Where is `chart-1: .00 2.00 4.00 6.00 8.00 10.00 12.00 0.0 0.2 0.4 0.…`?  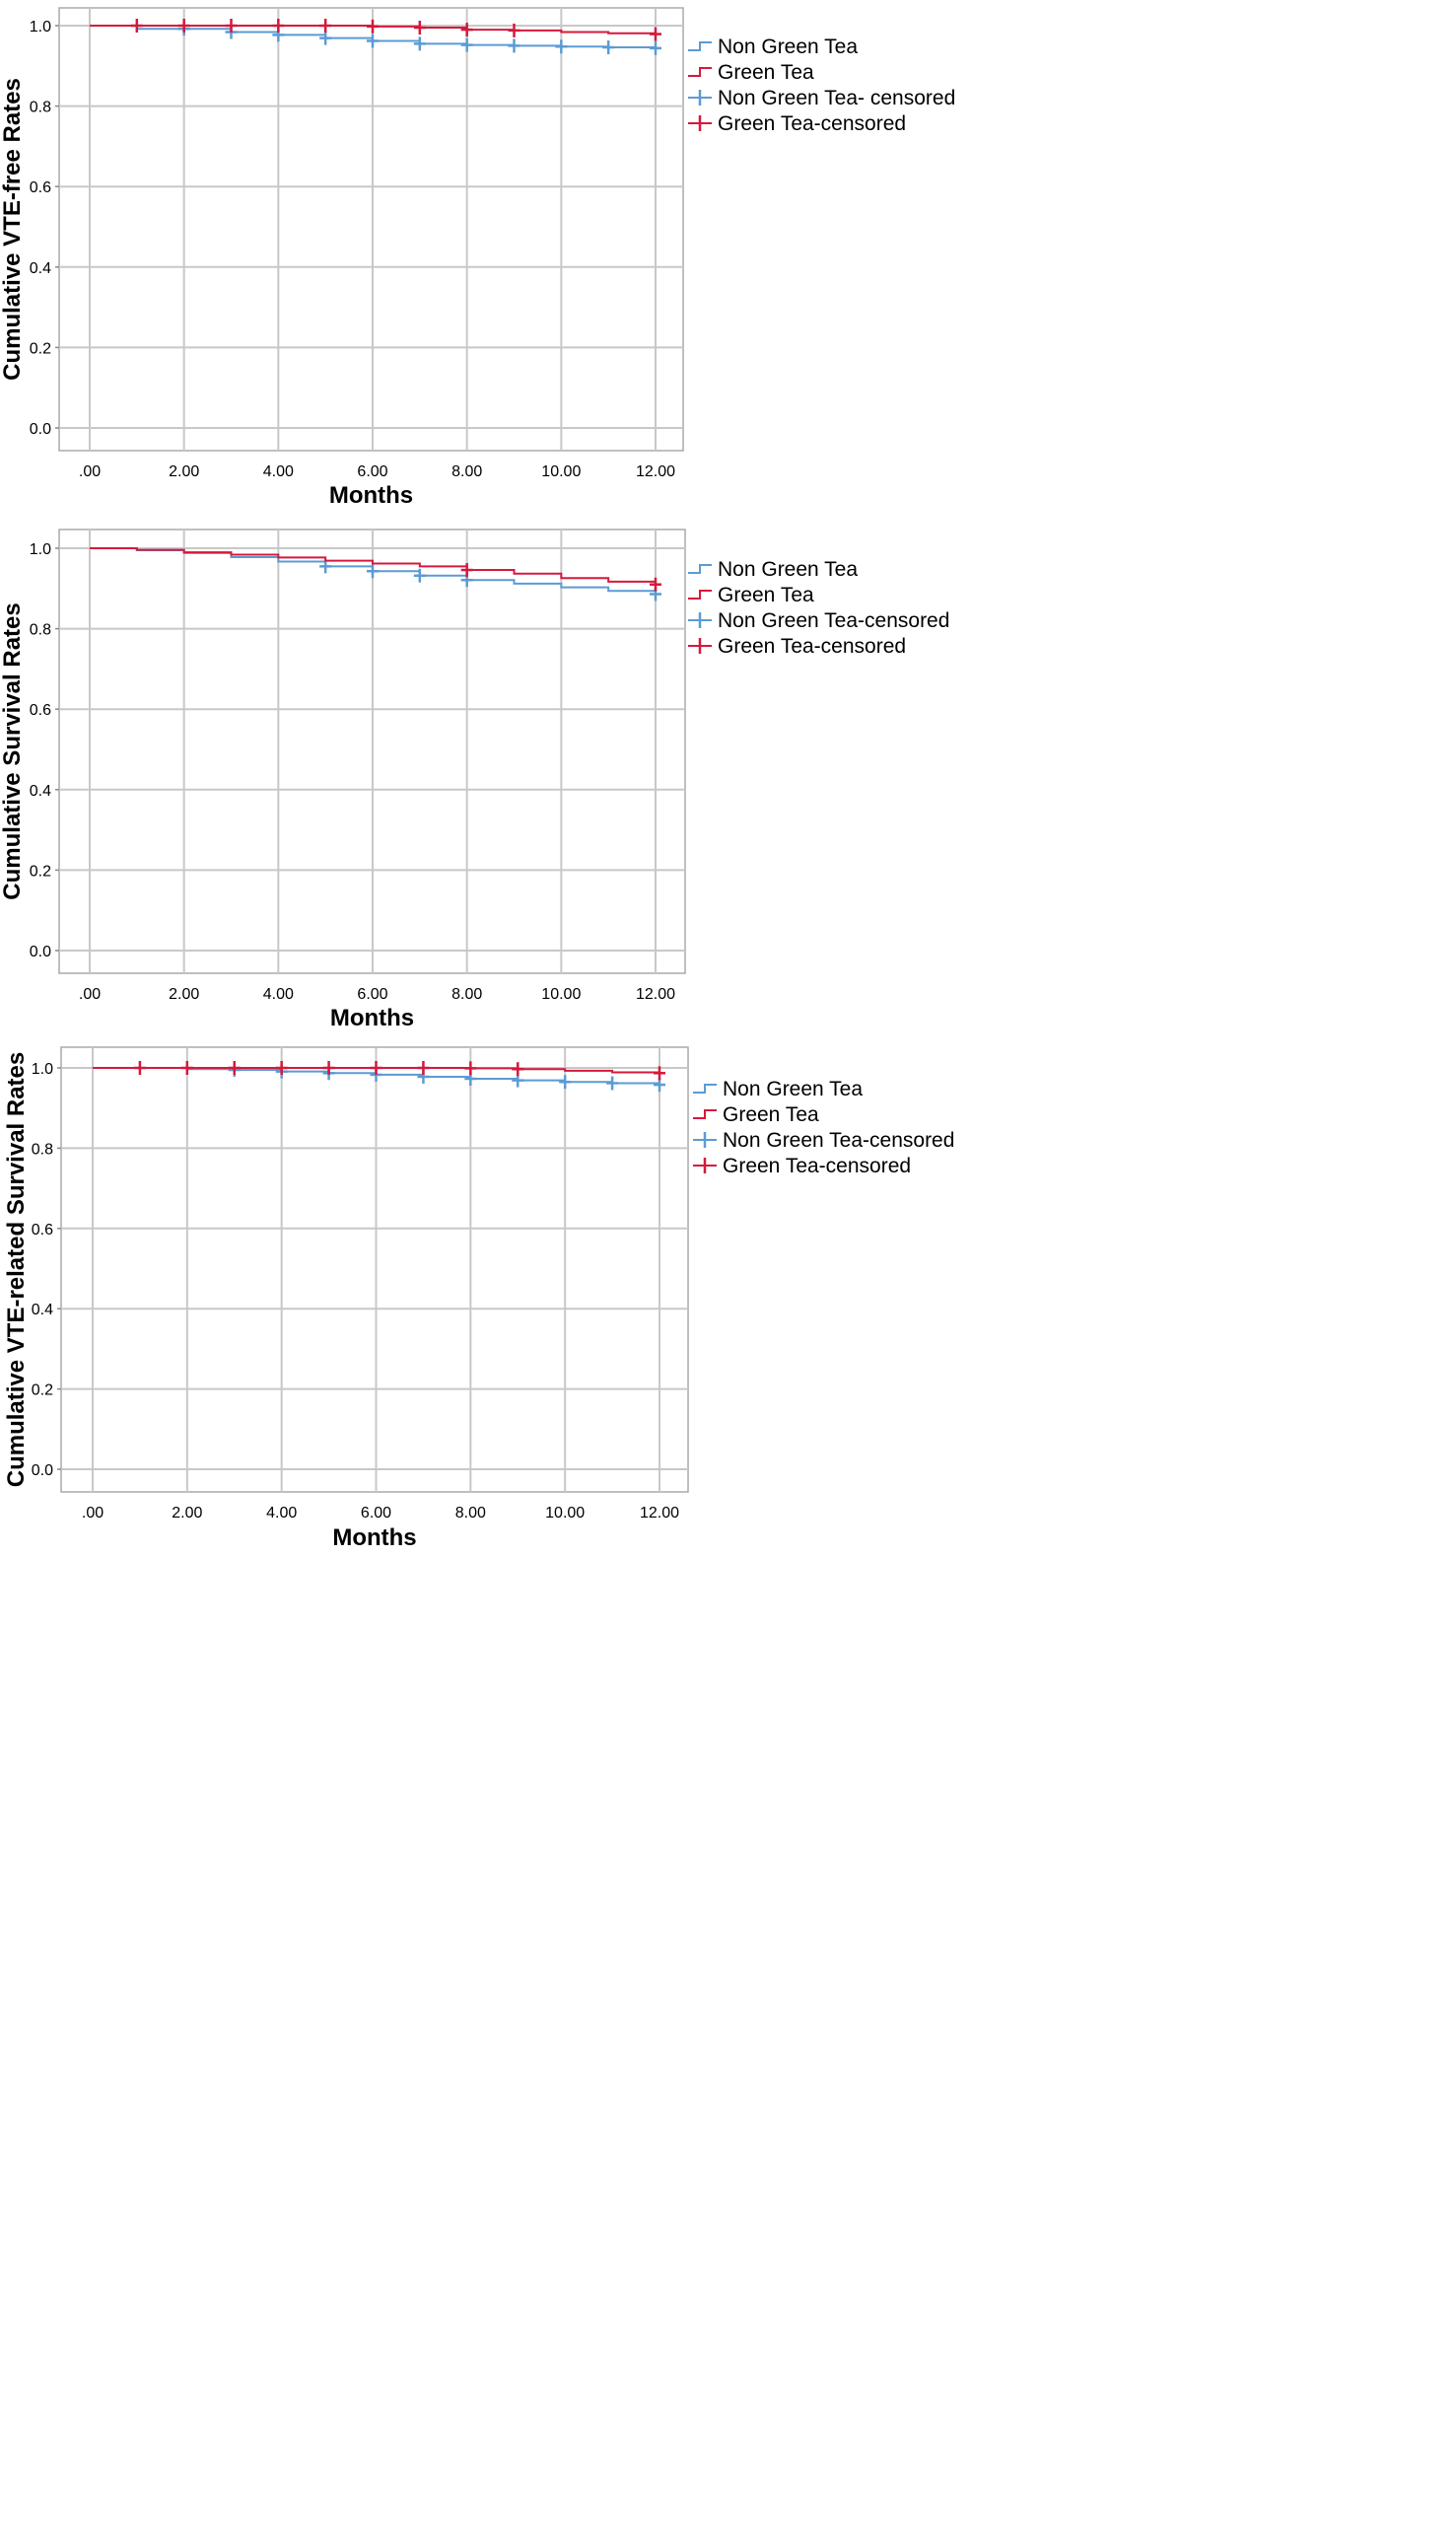
chart-1: .00 2.00 4.00 6.00 8.00 10.00 12.00 0.0 0.2 0.4 0.… is located at coordinates (477, 258).